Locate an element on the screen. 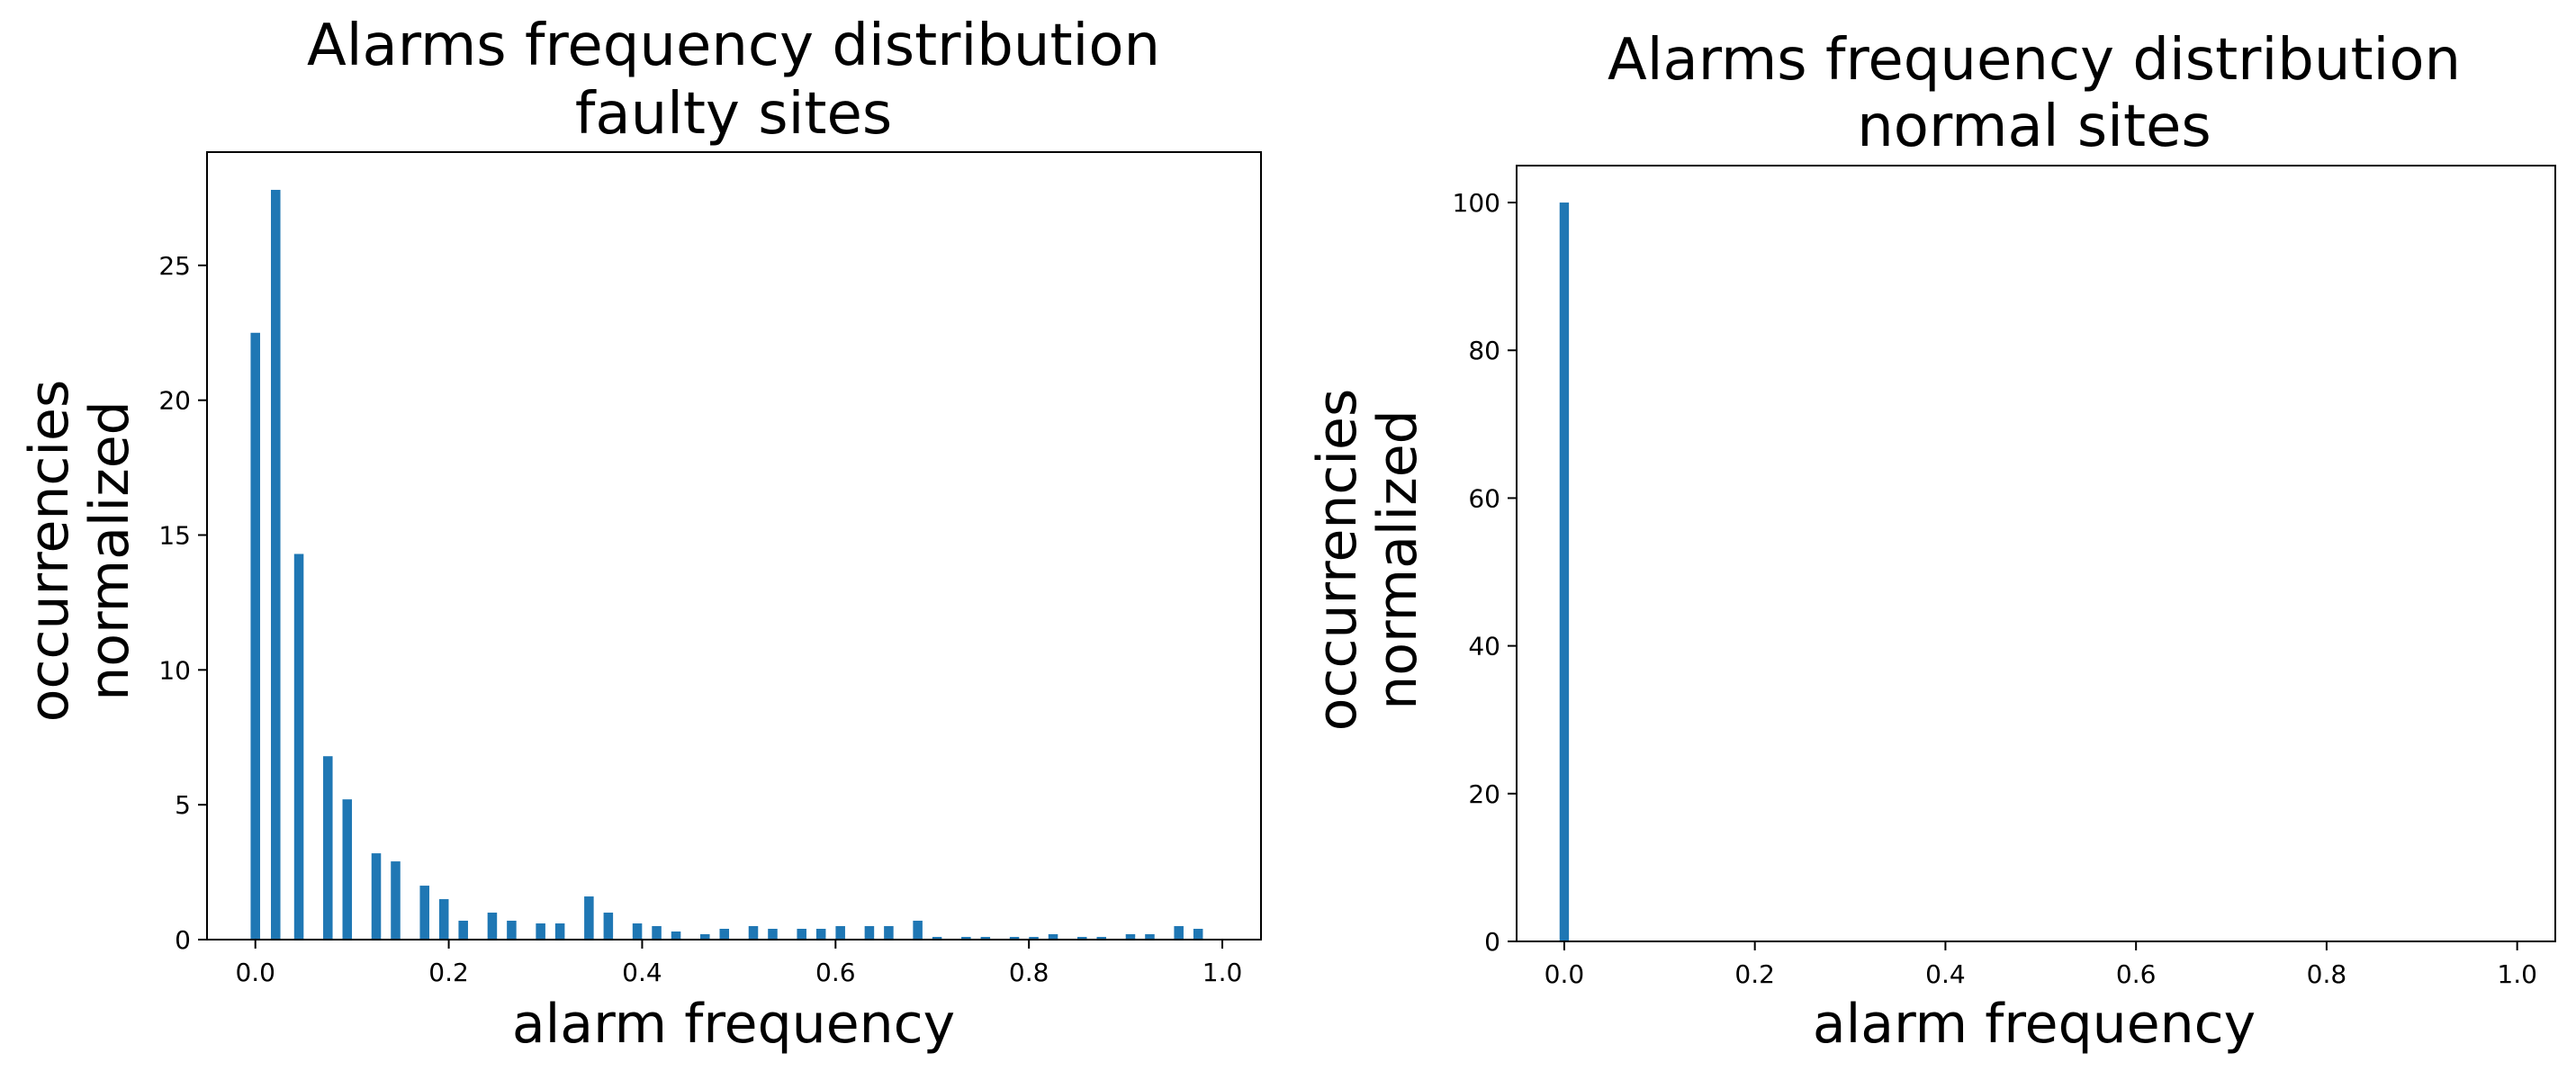  y-tick-label: 15 is located at coordinates (174, 536).